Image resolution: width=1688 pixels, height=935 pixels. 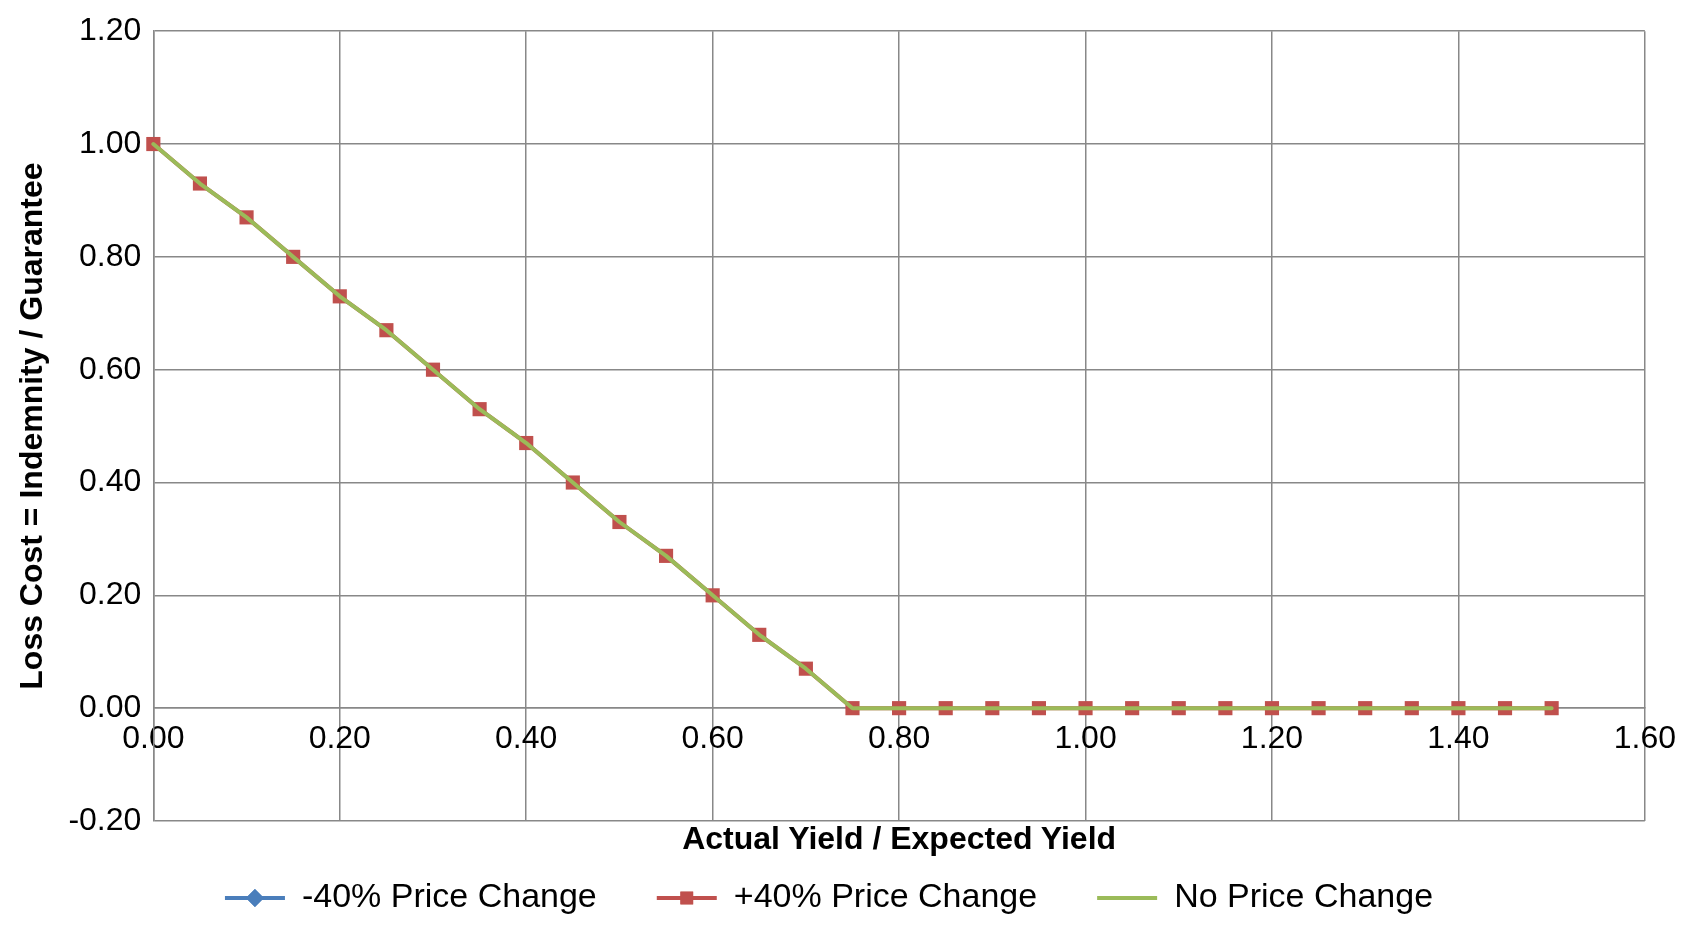 What do you see at coordinates (110, 29) in the screenshot?
I see `y-tick-label: 1.20` at bounding box center [110, 29].